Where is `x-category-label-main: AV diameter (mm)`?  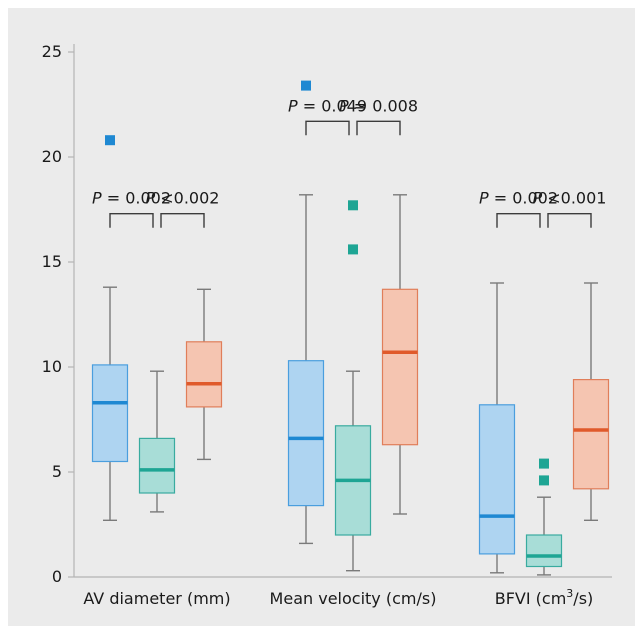
x-category-label-main: AV diameter (mm) is located at coordinates (156, 598).